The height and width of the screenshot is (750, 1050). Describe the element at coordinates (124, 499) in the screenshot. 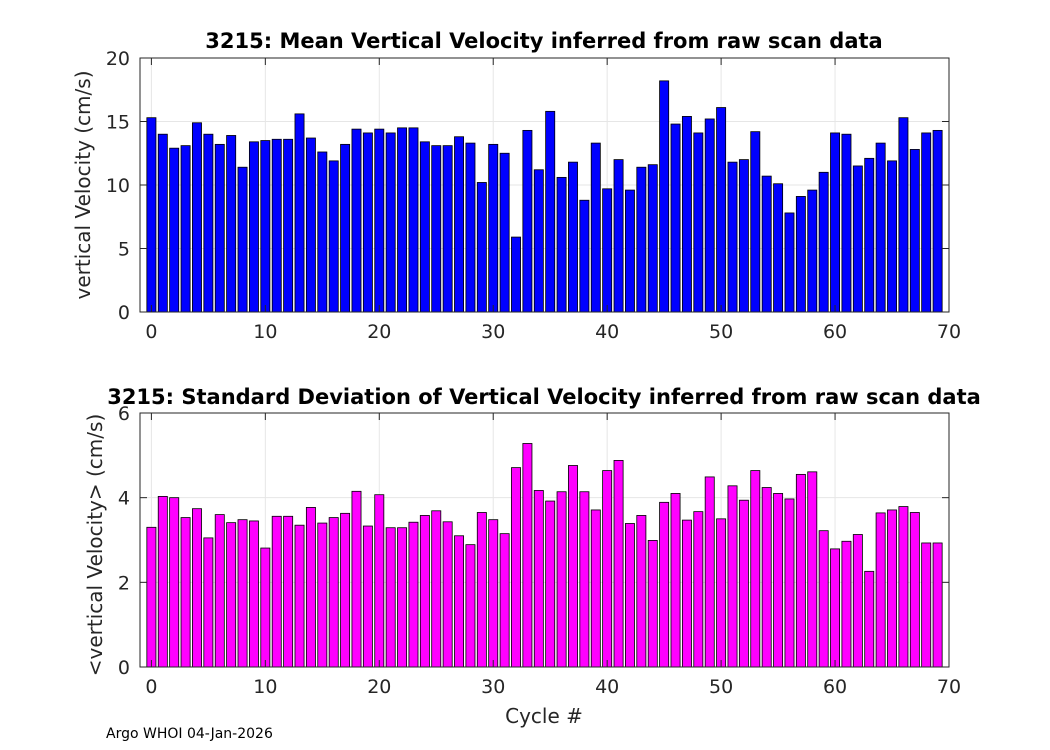

I see `y-tick-label: 4` at that location.